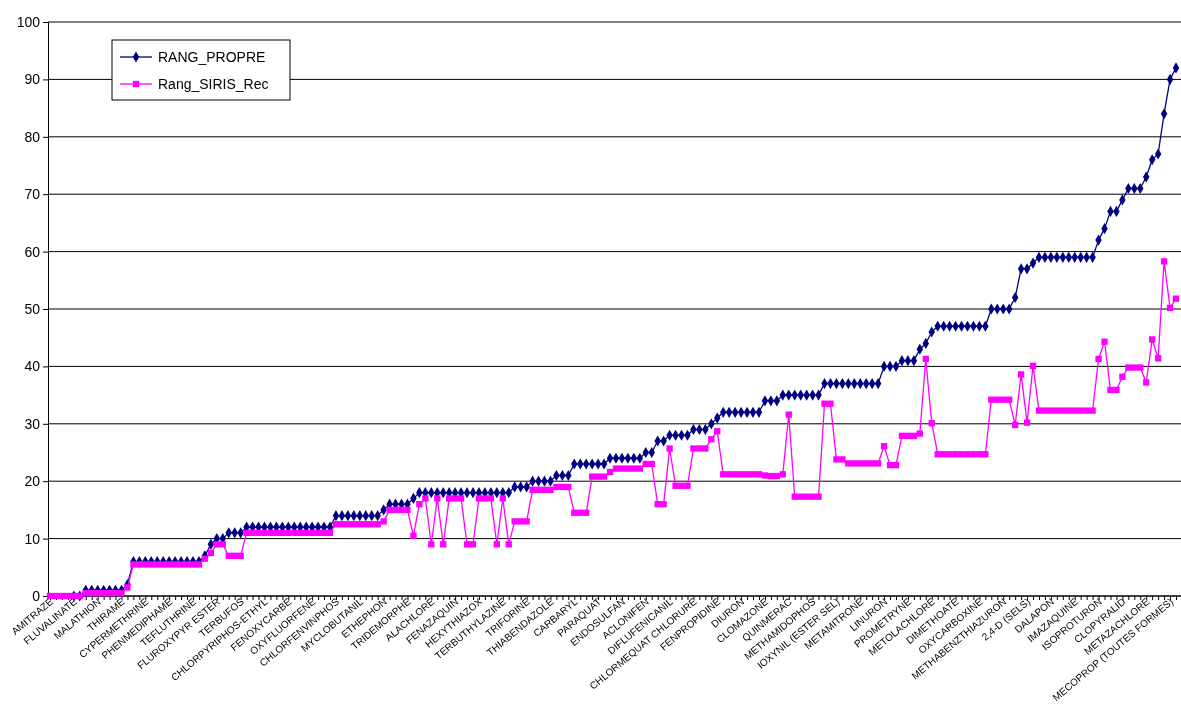 This screenshot has width=1181, height=724. I want to click on y-tick-label: 20, so click(32, 481).